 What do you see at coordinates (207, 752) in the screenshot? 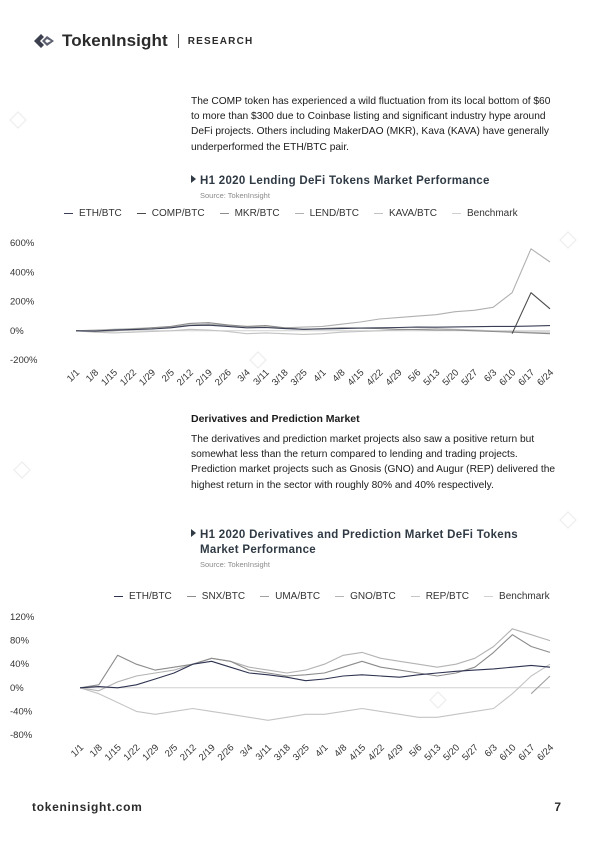
I see `x-tick-label: 2/19` at bounding box center [207, 752].